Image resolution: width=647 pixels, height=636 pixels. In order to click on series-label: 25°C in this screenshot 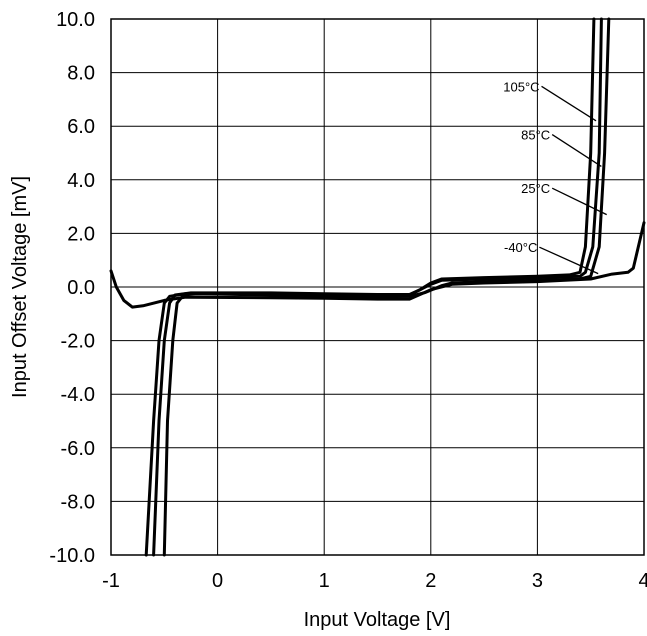, I will do `click(535, 188)`.